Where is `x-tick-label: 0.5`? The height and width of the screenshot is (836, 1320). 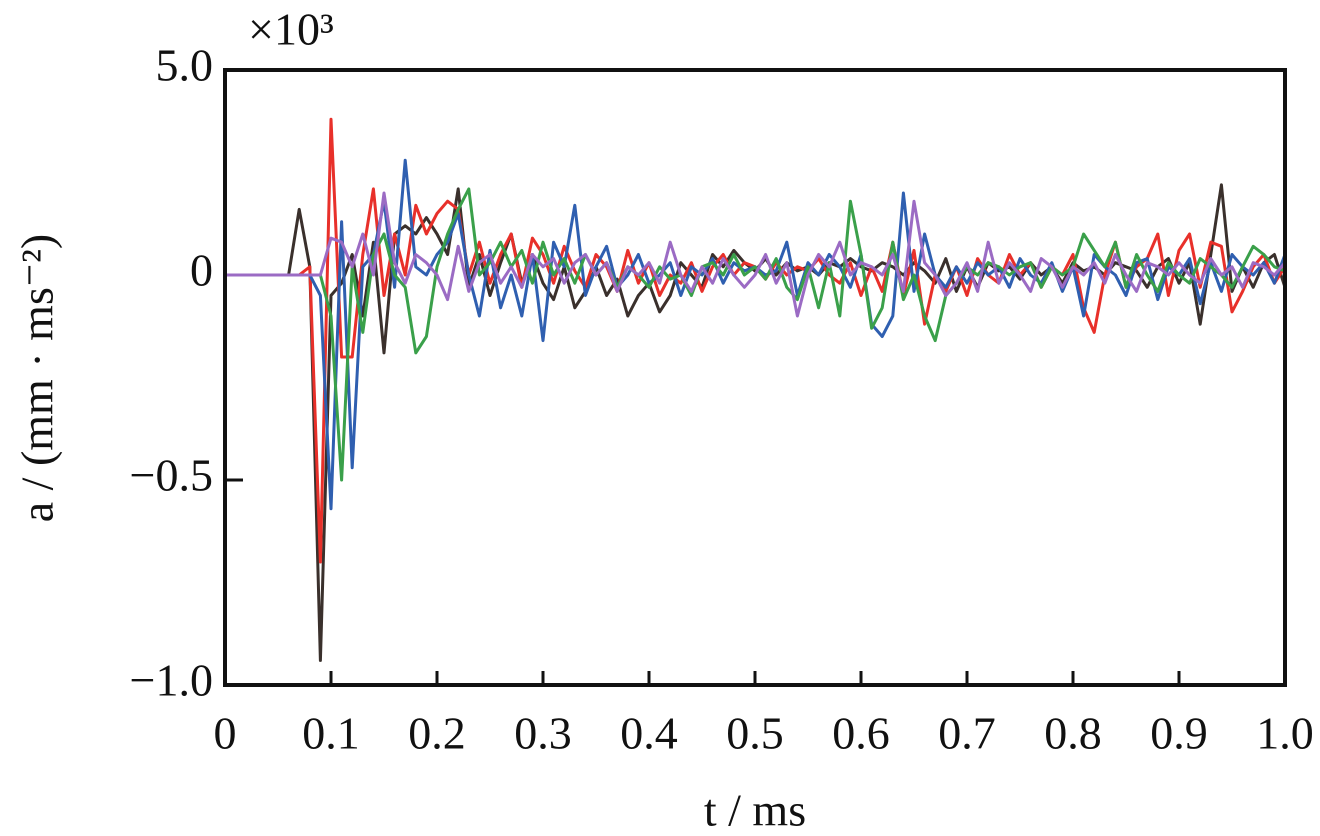 x-tick-label: 0.5 is located at coordinates (755, 733).